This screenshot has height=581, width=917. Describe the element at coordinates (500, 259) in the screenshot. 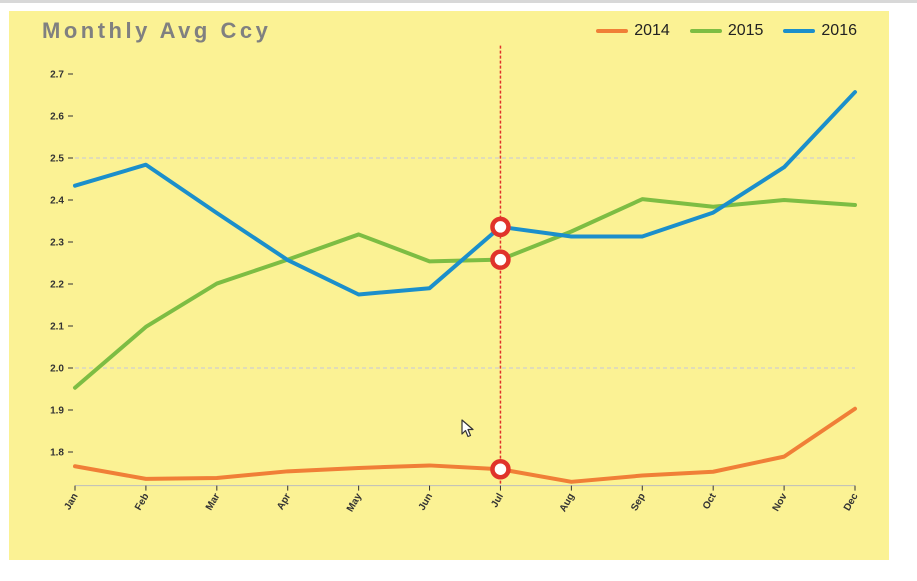

I see `hover-marker-2015` at that location.